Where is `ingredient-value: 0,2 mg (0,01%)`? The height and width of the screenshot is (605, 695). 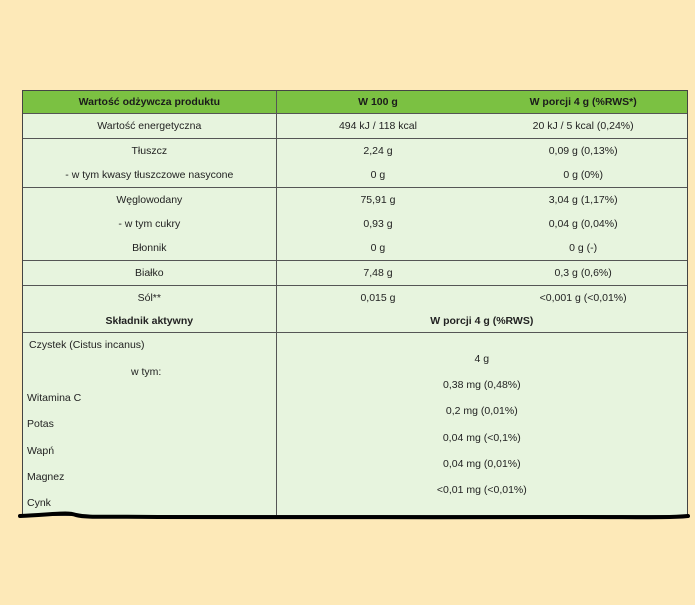
ingredient-value: 0,2 mg (0,01%) is located at coordinates (481, 411).